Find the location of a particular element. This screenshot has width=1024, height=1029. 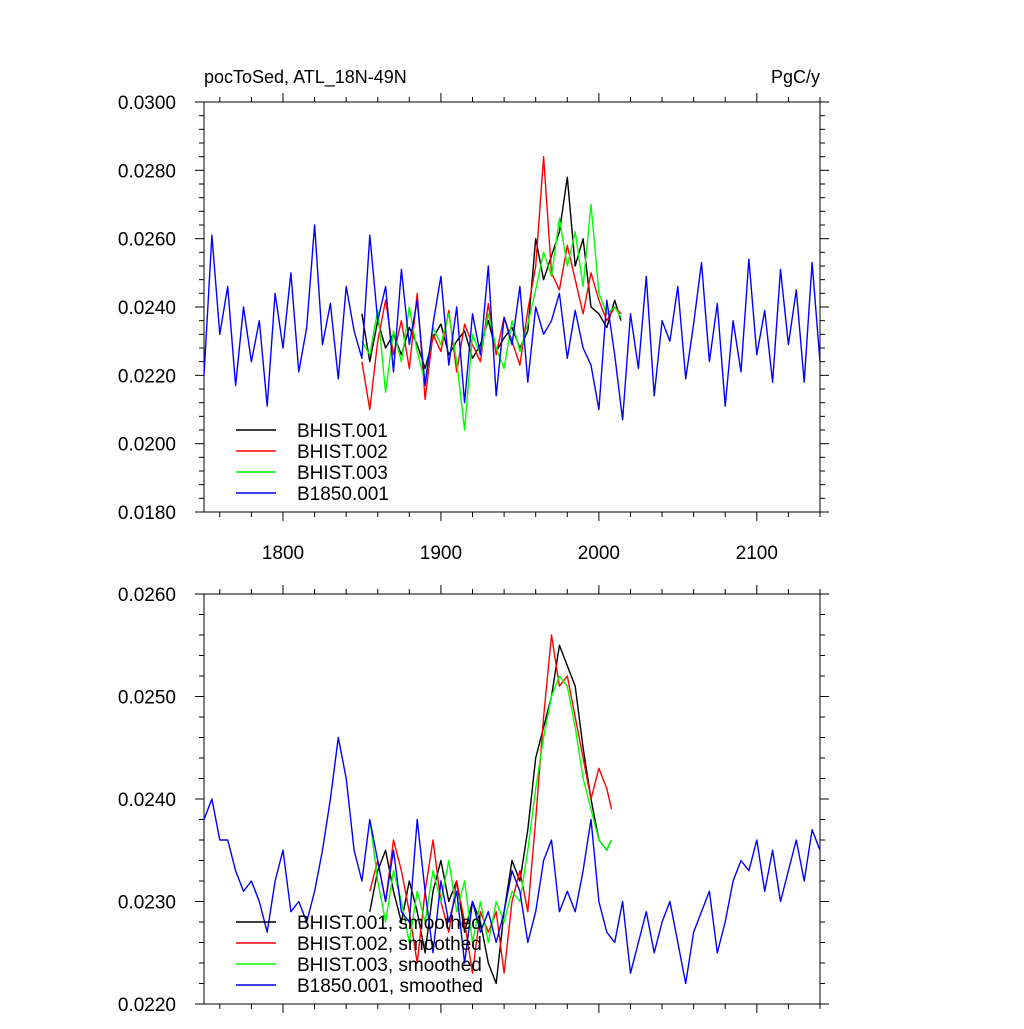

y-tick-label: 0.0250 is located at coordinates (147, 698).